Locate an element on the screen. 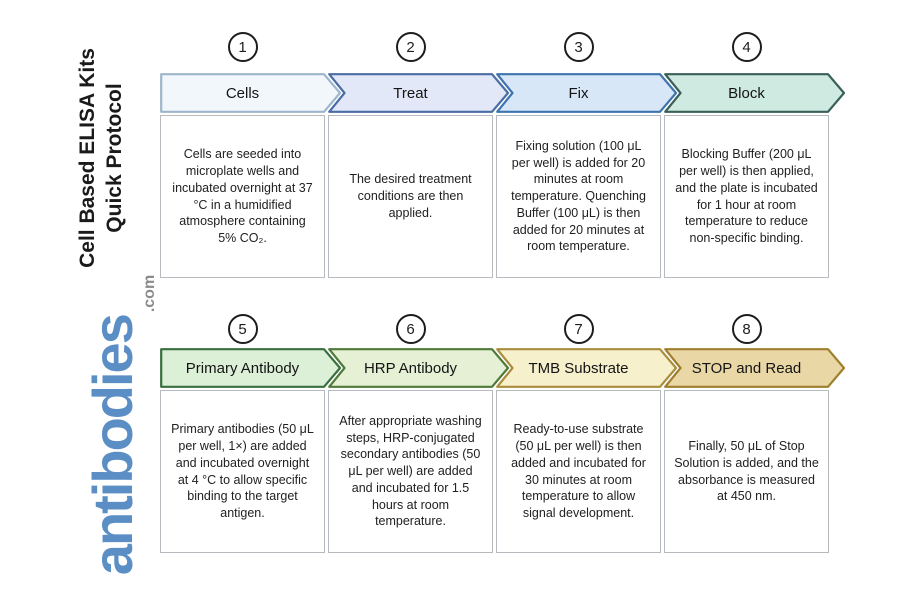  step-8-number-badge: 8 is located at coordinates (746, 329).